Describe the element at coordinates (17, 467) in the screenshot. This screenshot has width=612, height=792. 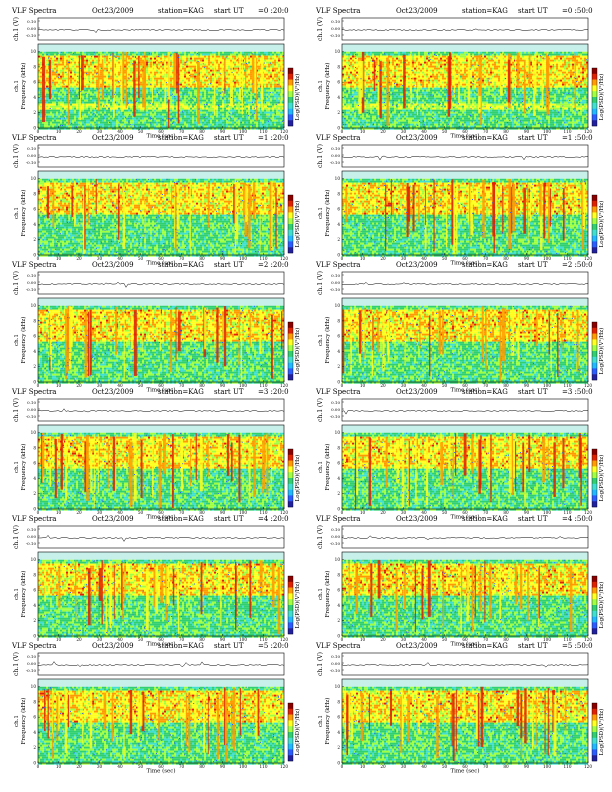
I see `y-axis-label: ch.1` at that location.